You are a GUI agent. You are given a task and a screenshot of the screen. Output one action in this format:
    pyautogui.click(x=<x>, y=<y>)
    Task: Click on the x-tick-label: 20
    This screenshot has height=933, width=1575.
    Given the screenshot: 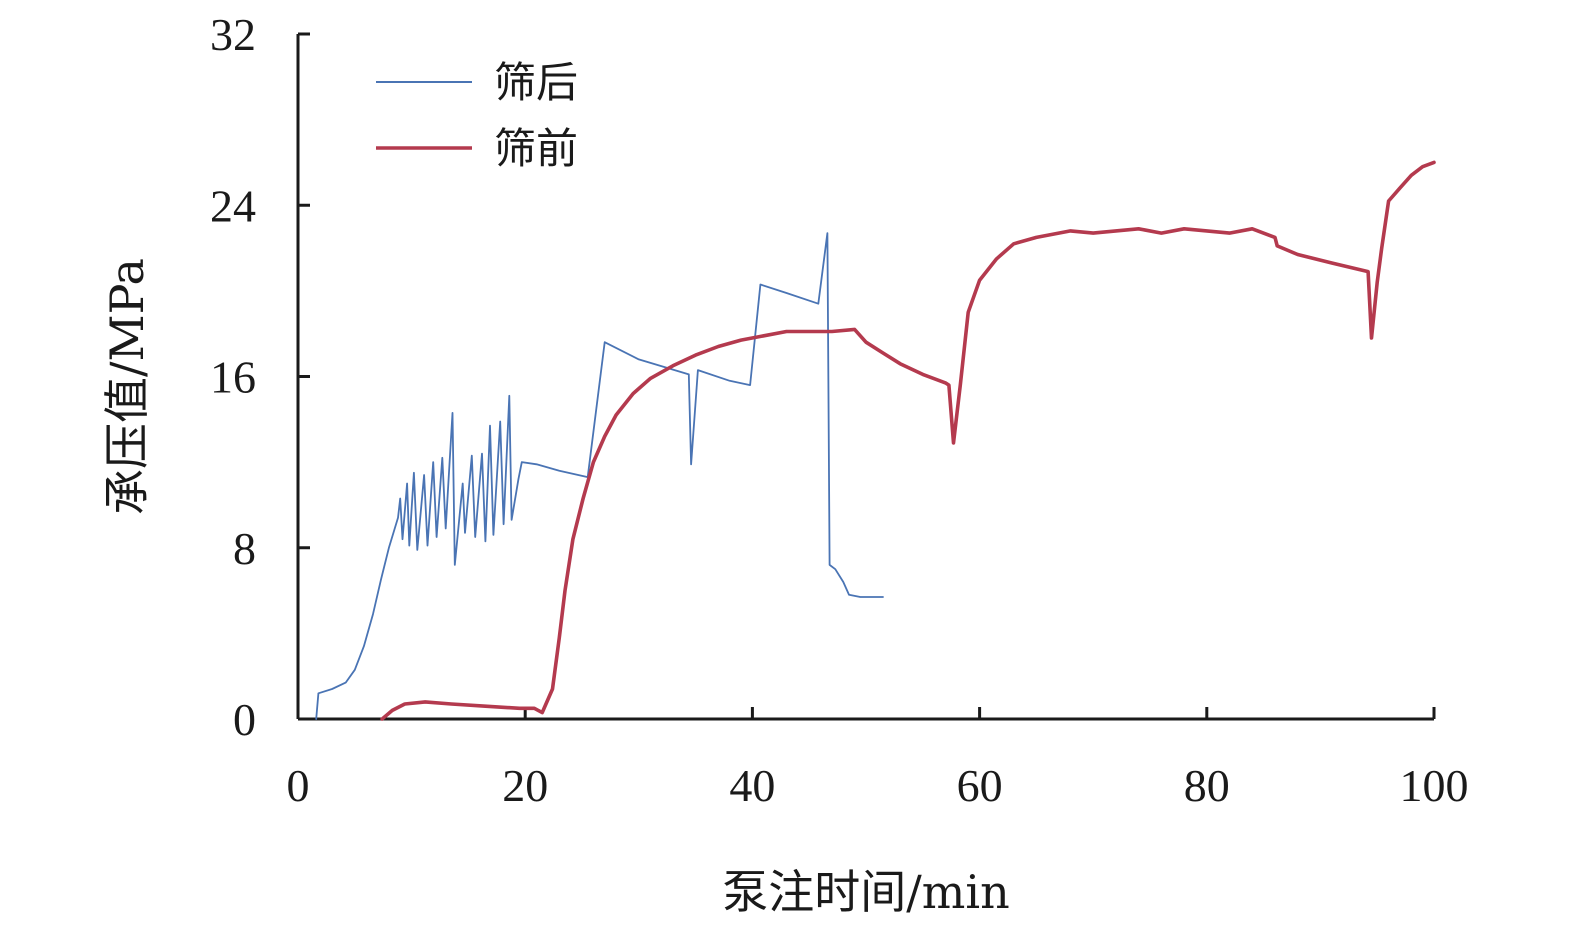 What is the action you would take?
    pyautogui.click(x=525, y=785)
    